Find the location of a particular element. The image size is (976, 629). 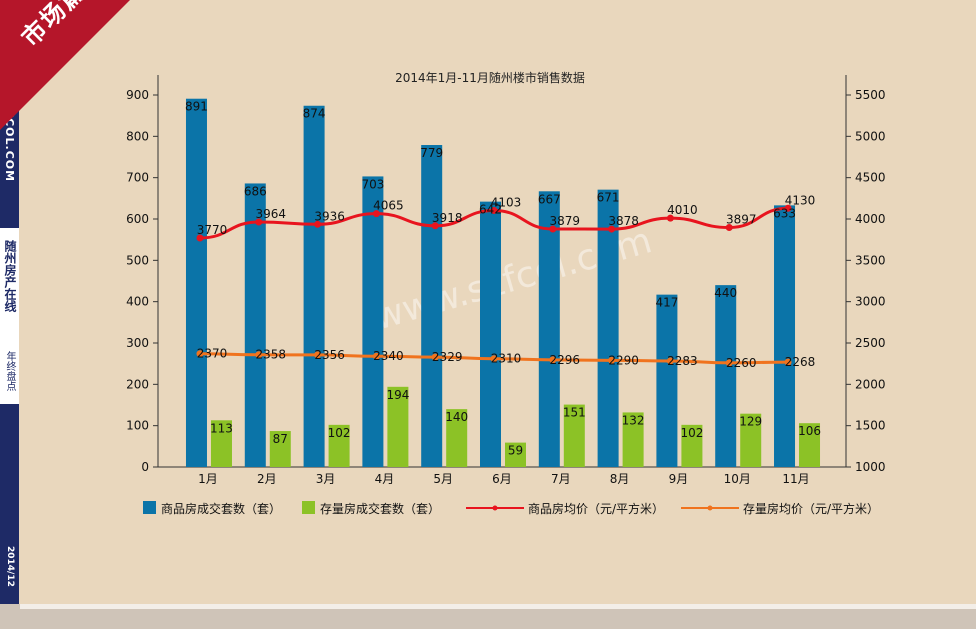

price-commercial-label: 3918 is located at coordinates (447, 218).